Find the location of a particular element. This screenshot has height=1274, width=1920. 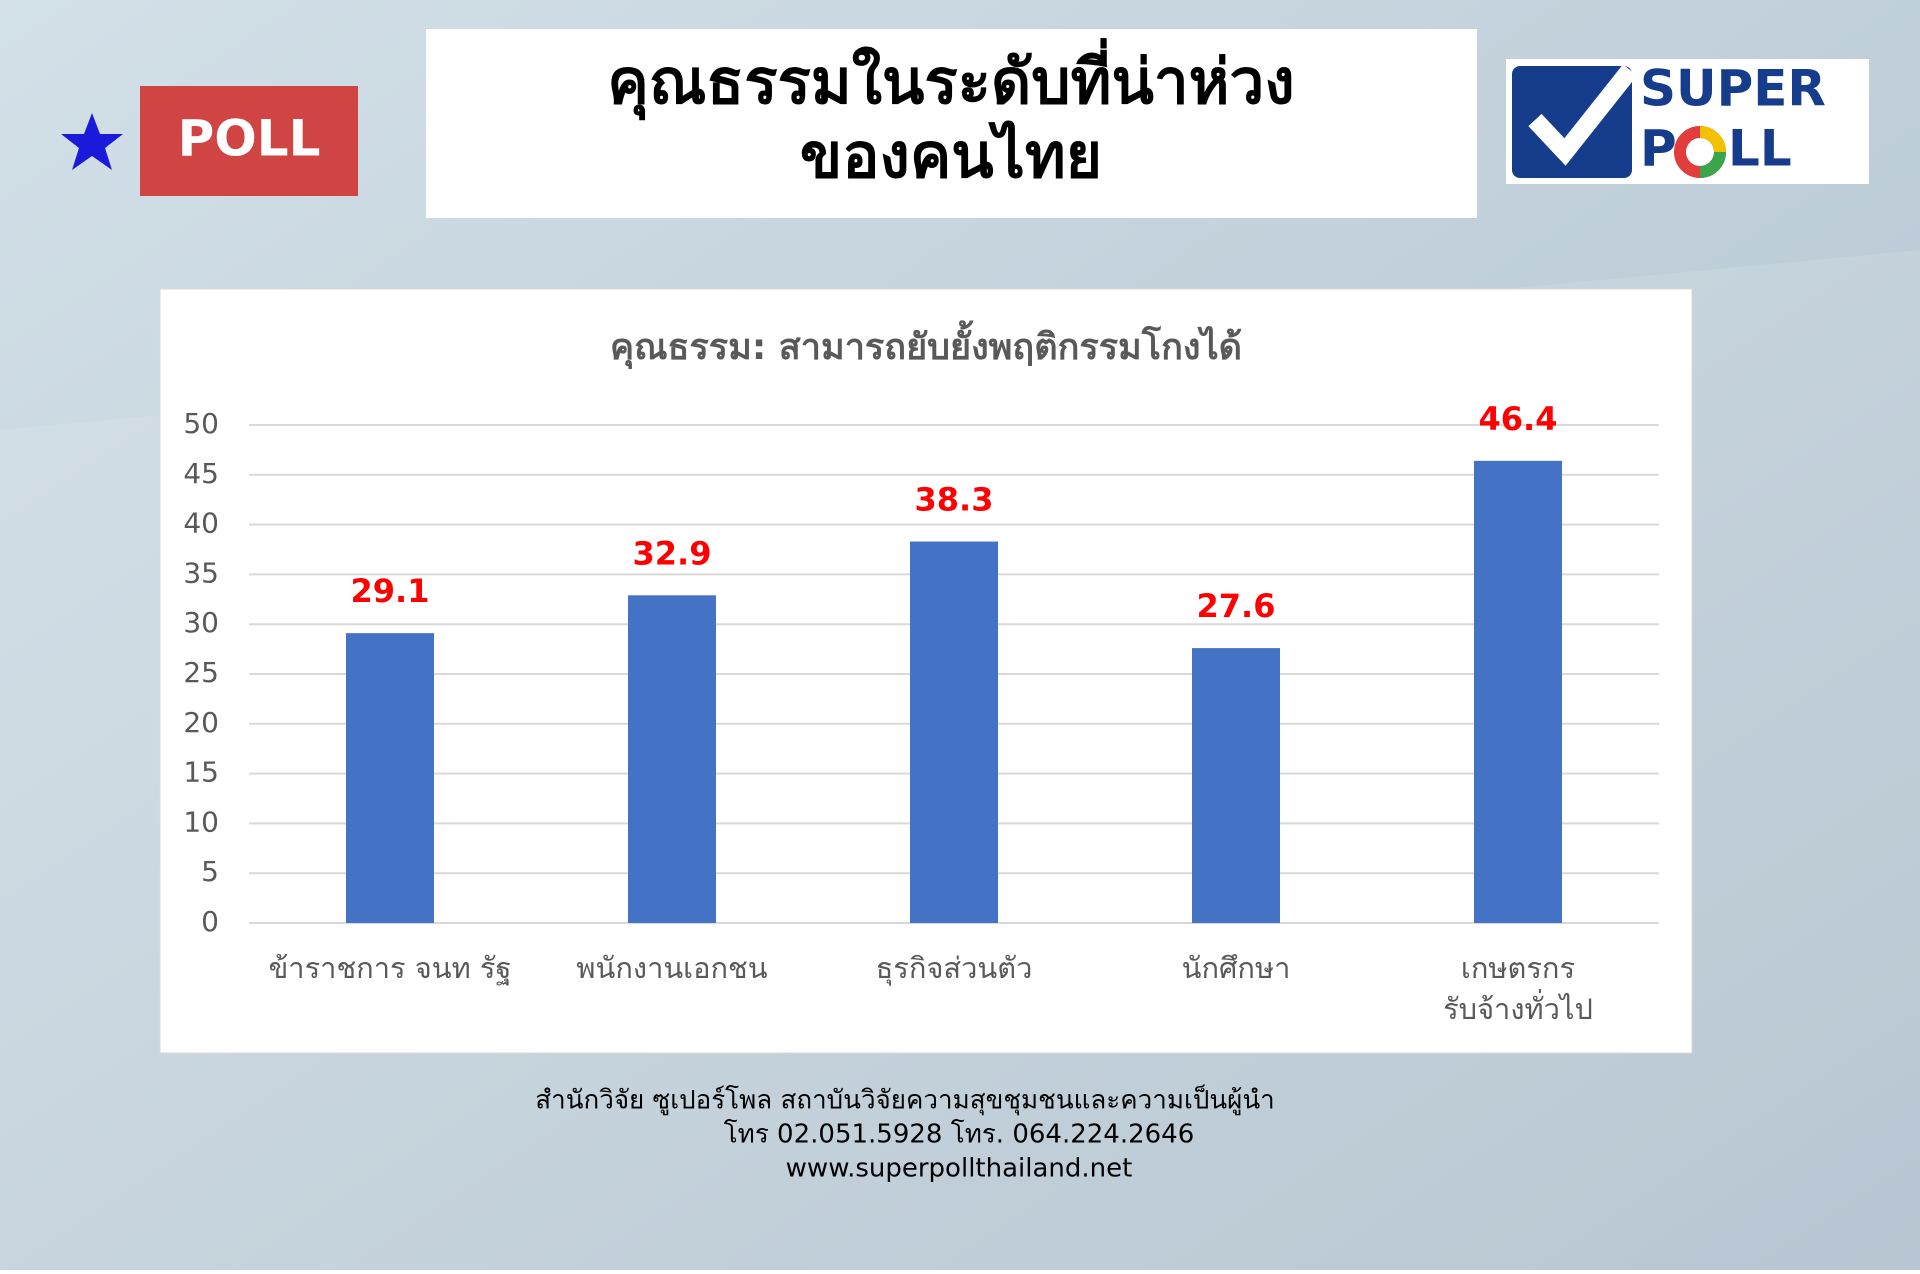

value-label: 27.6 is located at coordinates (1236, 606).